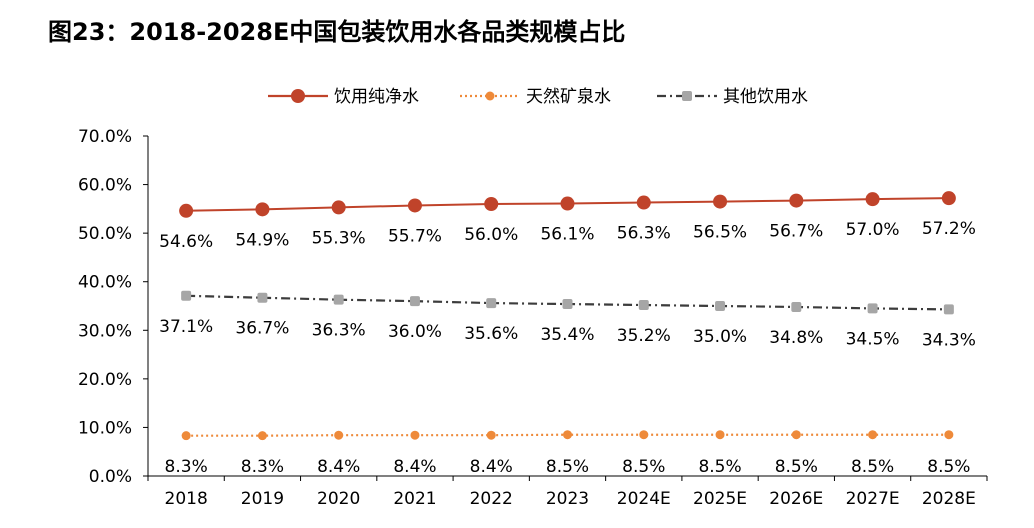  Describe the element at coordinates (568, 97) in the screenshot. I see `legend-label: 天然矿泉水` at that location.